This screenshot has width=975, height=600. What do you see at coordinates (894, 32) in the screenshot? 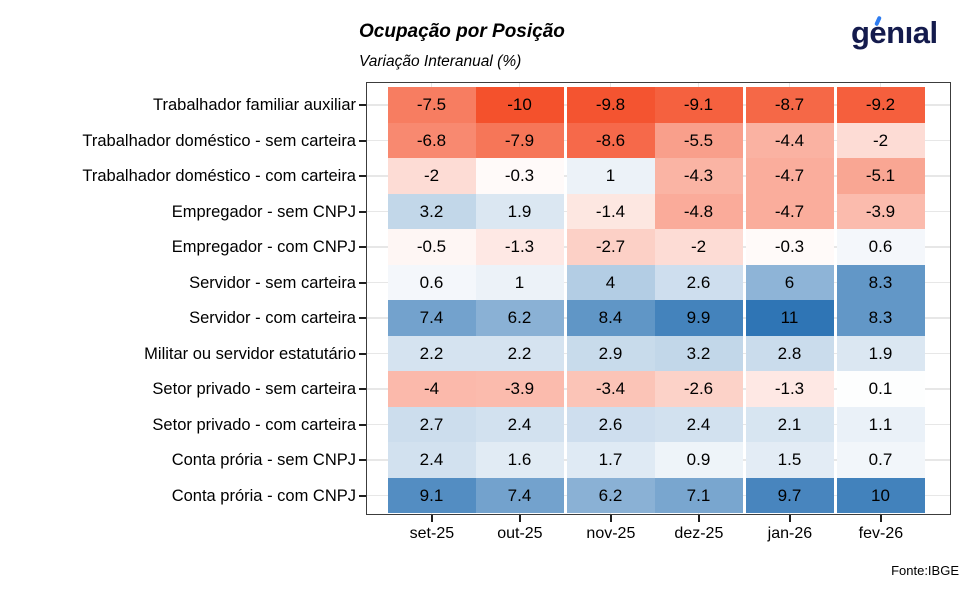
I see `logo-text: genıal` at bounding box center [894, 32].